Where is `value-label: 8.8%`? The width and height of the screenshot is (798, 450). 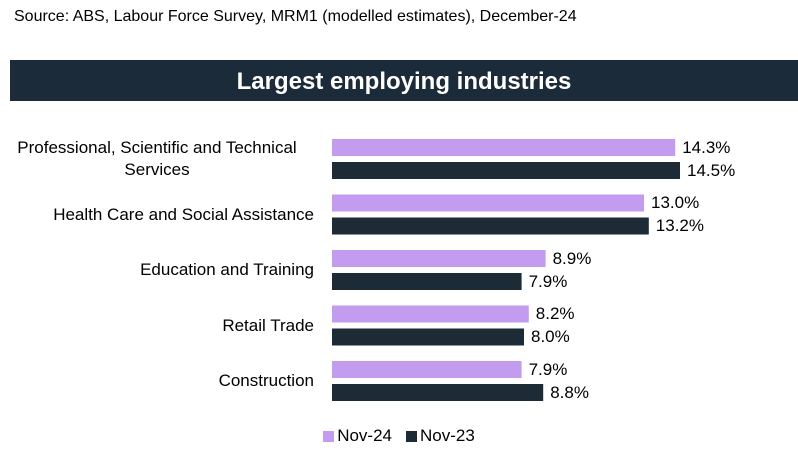
value-label: 8.8% is located at coordinates (569, 392).